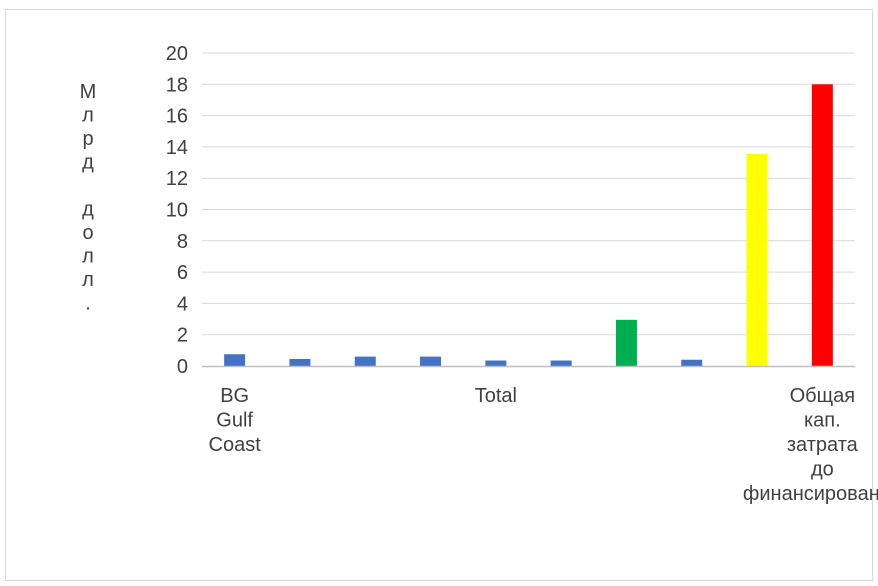 Image resolution: width=878 pixels, height=586 pixels. I want to click on y-tick-label: 2, so click(182, 336).